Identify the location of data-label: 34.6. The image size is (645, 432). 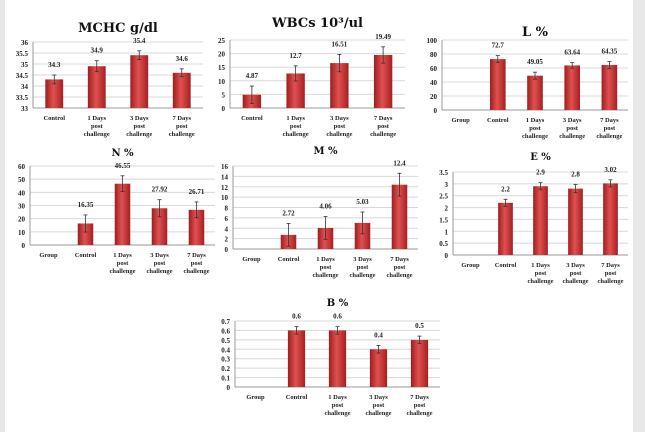
(182, 59).